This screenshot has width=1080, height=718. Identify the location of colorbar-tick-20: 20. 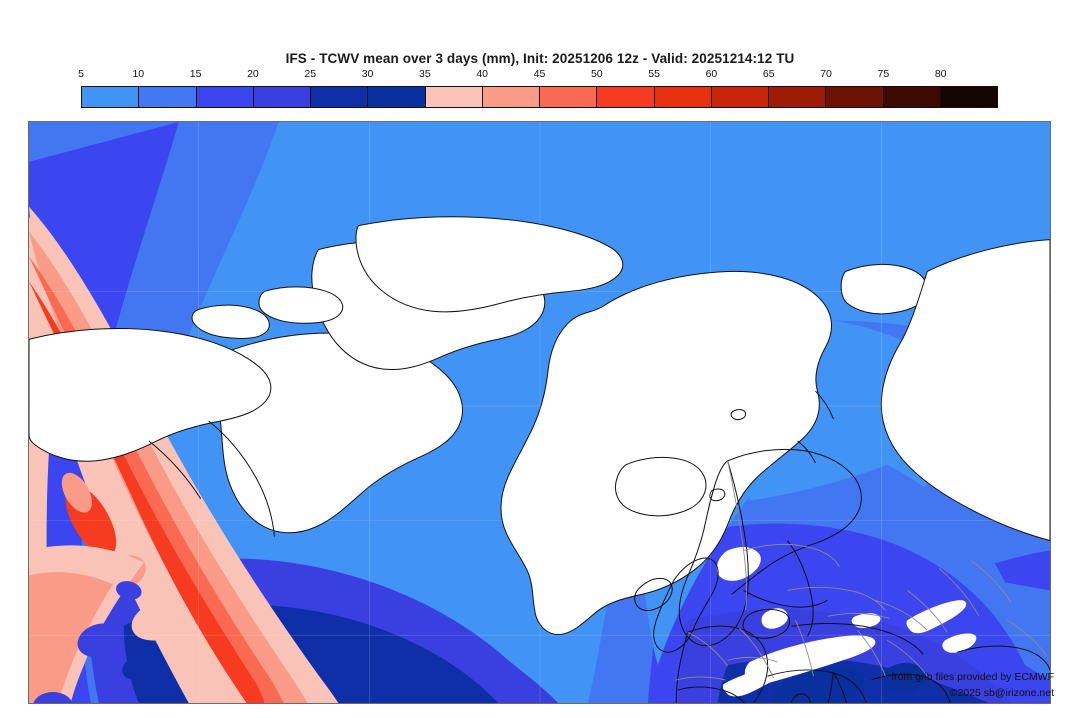
(253, 74).